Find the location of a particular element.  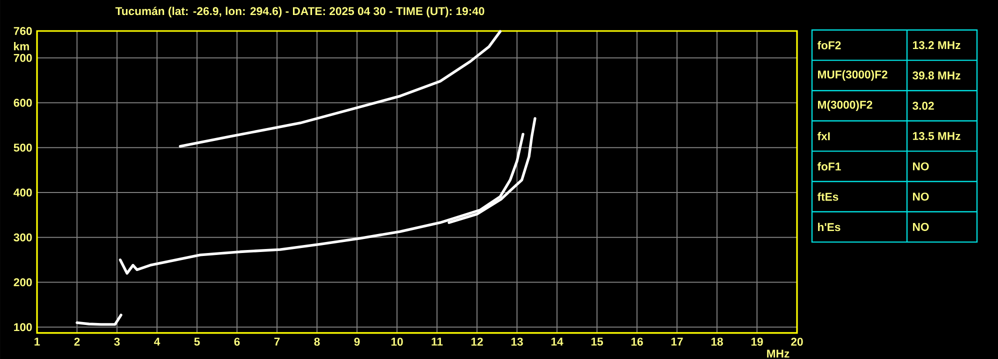

x-tick-label: 12 is located at coordinates (477, 342).